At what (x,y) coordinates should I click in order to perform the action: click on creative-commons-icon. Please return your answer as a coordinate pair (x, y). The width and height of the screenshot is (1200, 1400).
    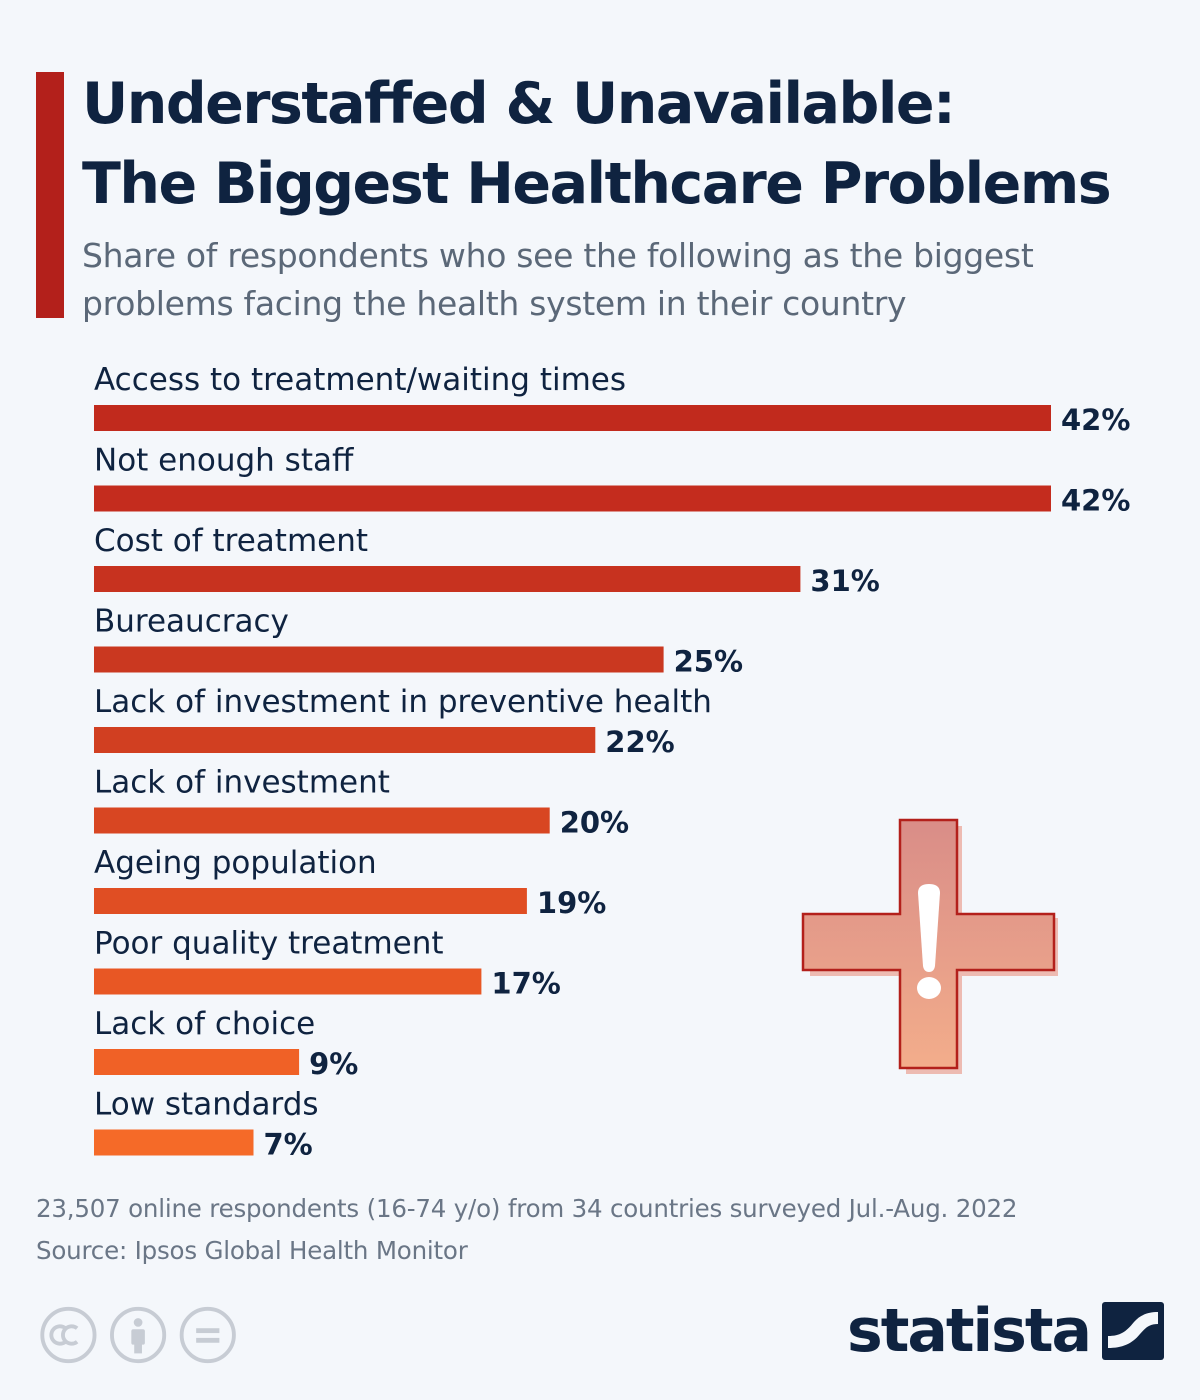
    Looking at the image, I should click on (68, 1335).